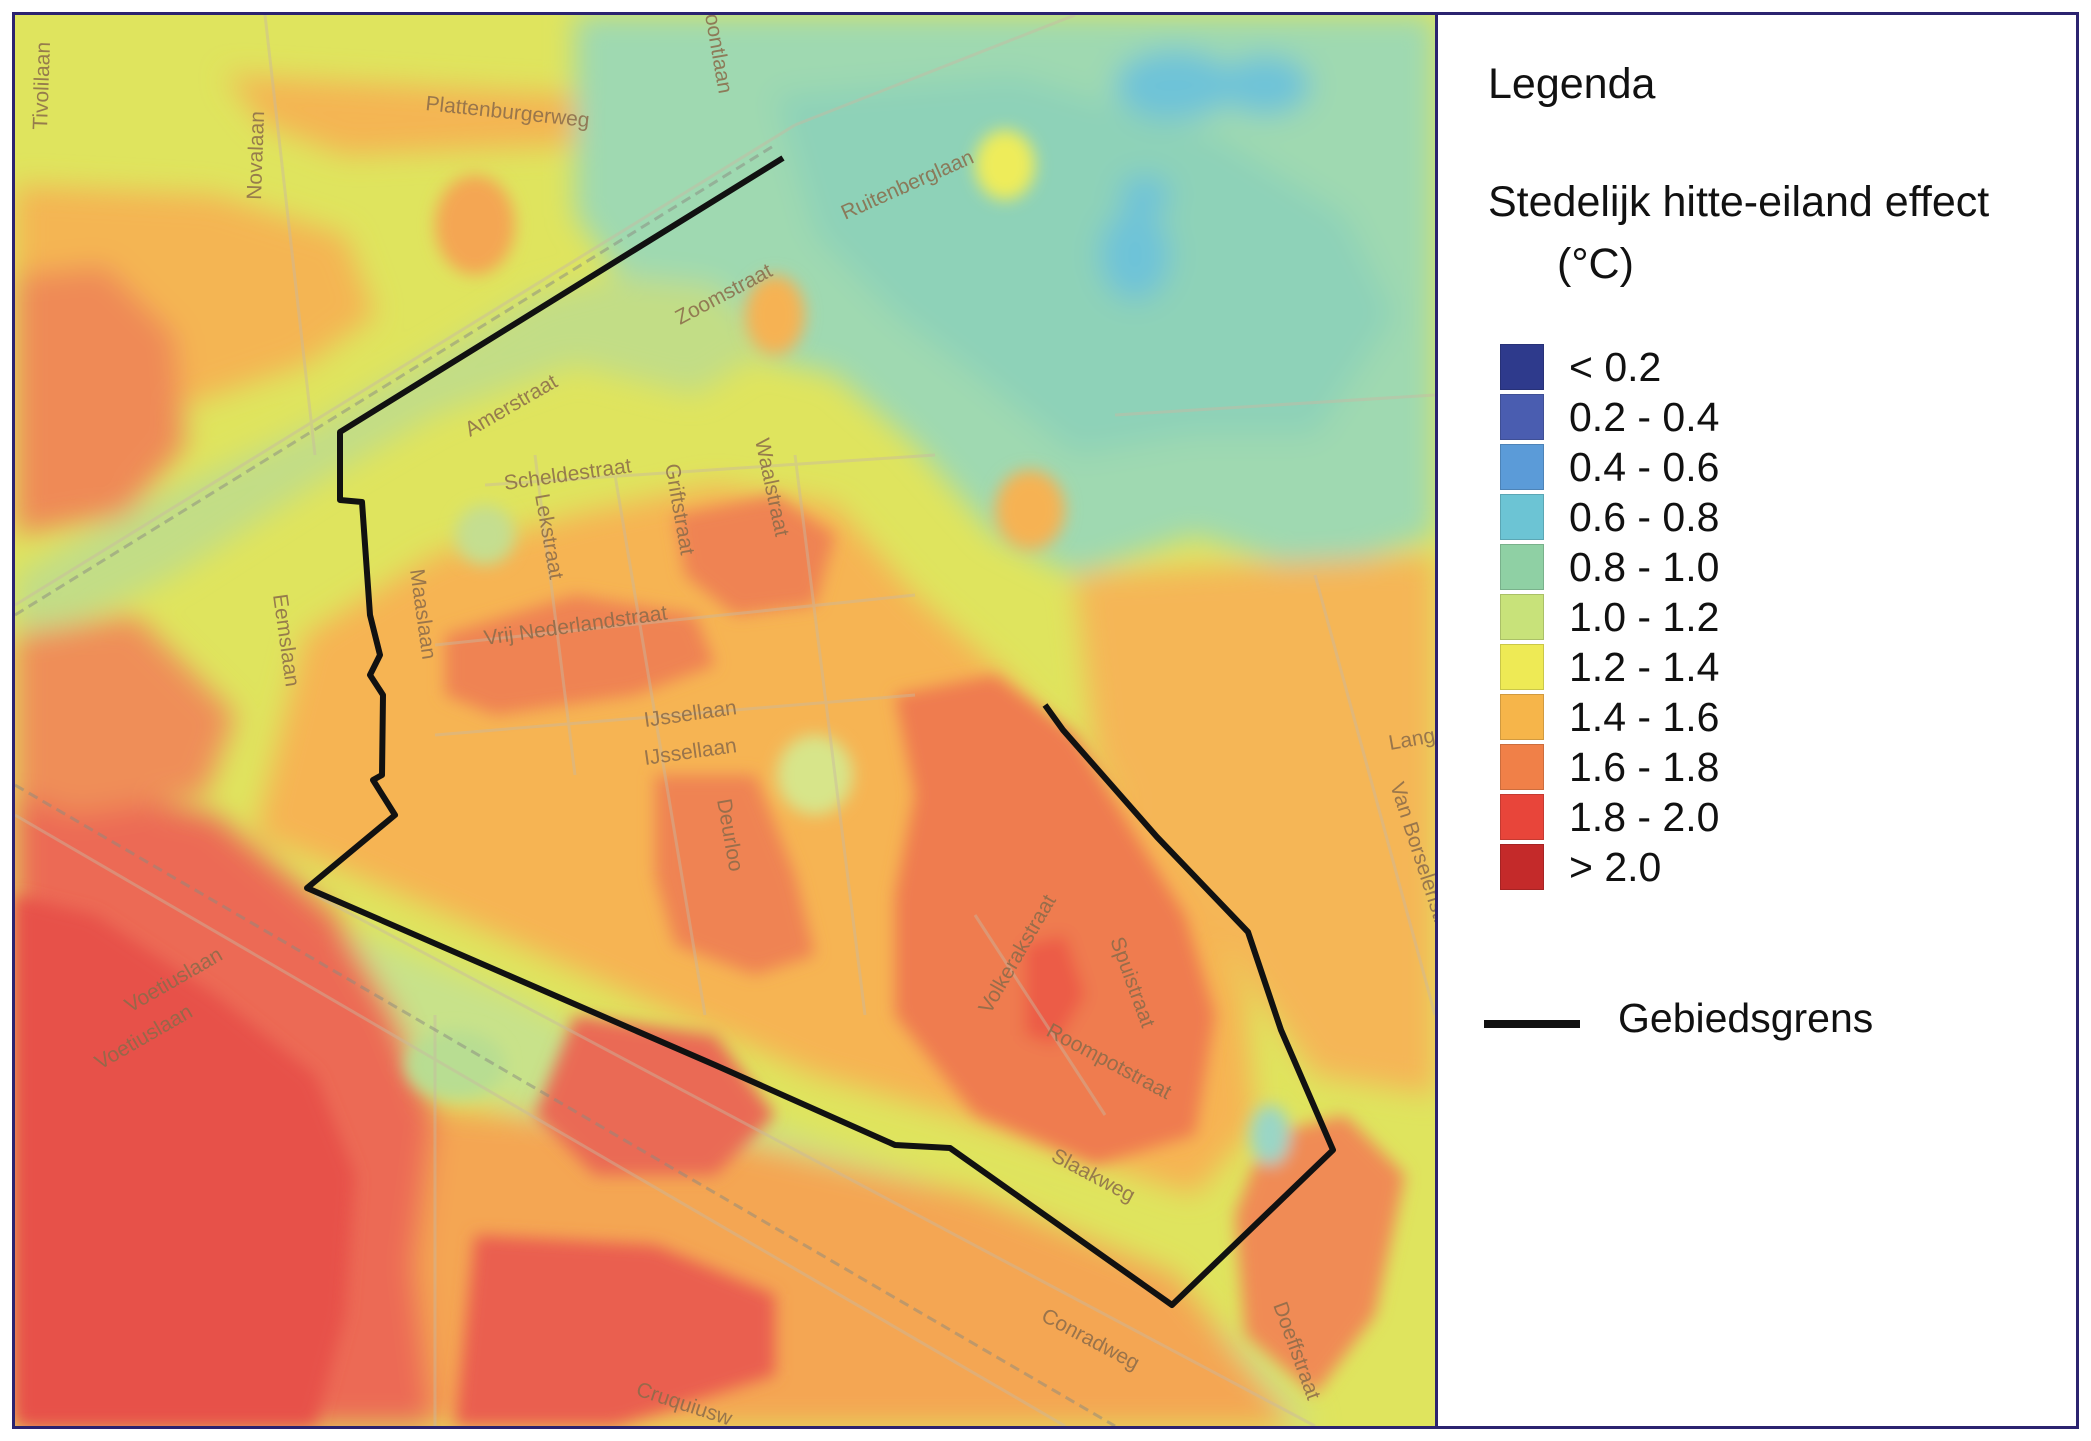 Image resolution: width=2091 pixels, height=1441 pixels. I want to click on legend-item-label: 0.8 - 1.0, so click(1644, 567).